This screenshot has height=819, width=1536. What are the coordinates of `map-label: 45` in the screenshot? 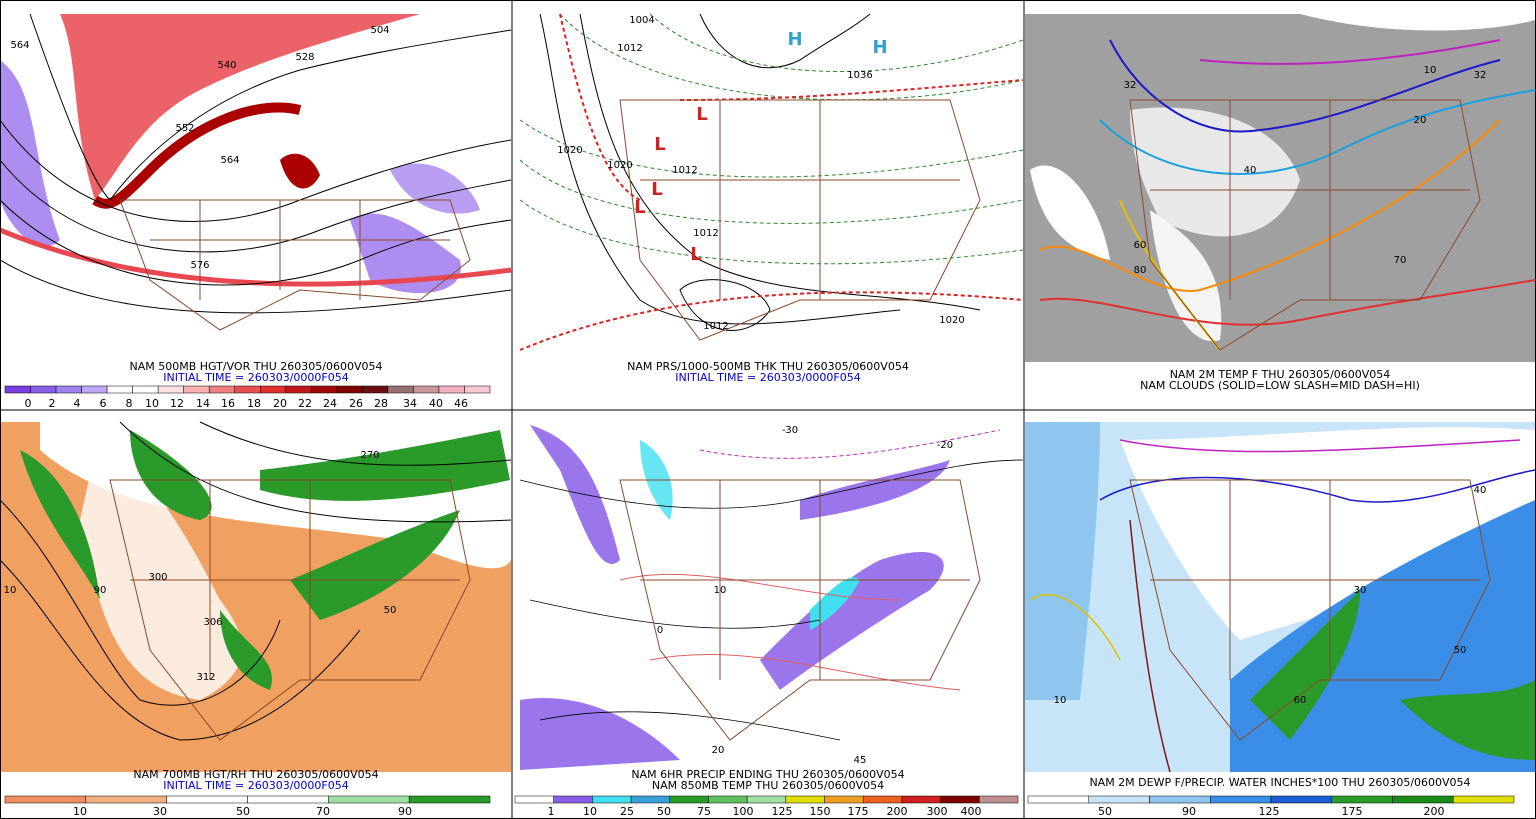 It's located at (860, 760).